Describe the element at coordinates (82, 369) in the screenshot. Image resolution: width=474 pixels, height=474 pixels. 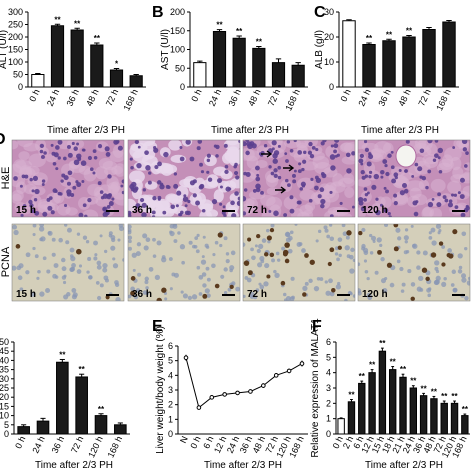
I see `chart-pcna-quant-sig-3: **` at that location.